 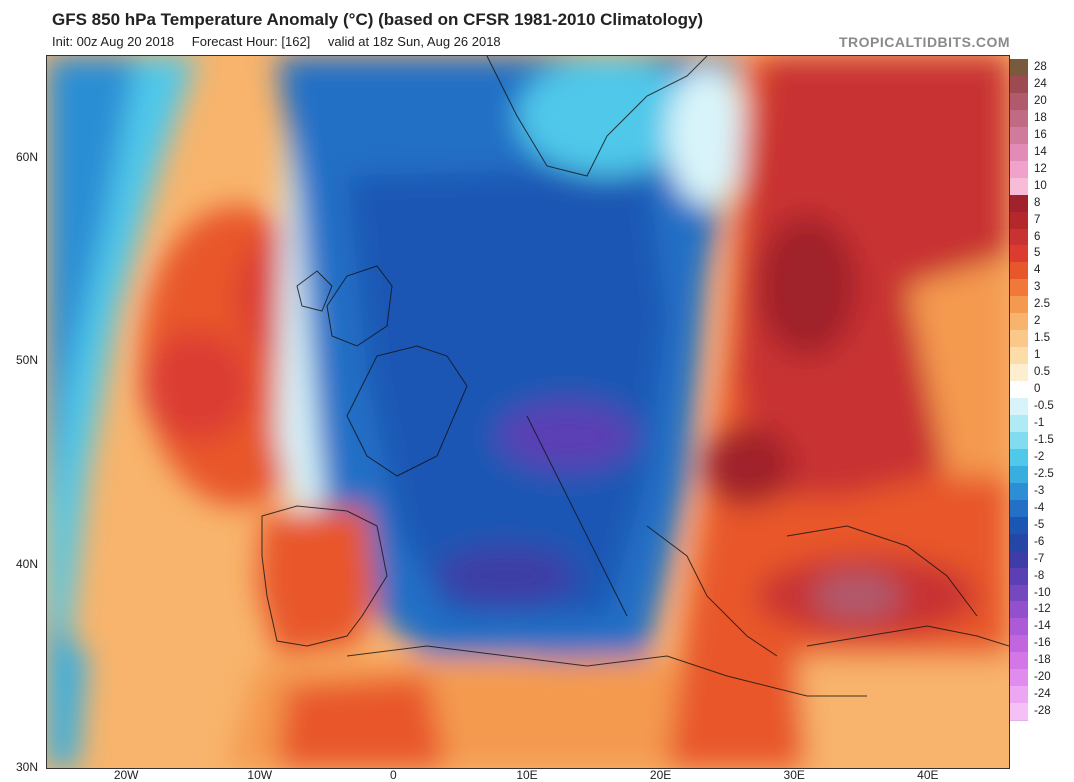 I want to click on brand-watermark: TROPICALTIDBITS.COM, so click(x=924, y=42).